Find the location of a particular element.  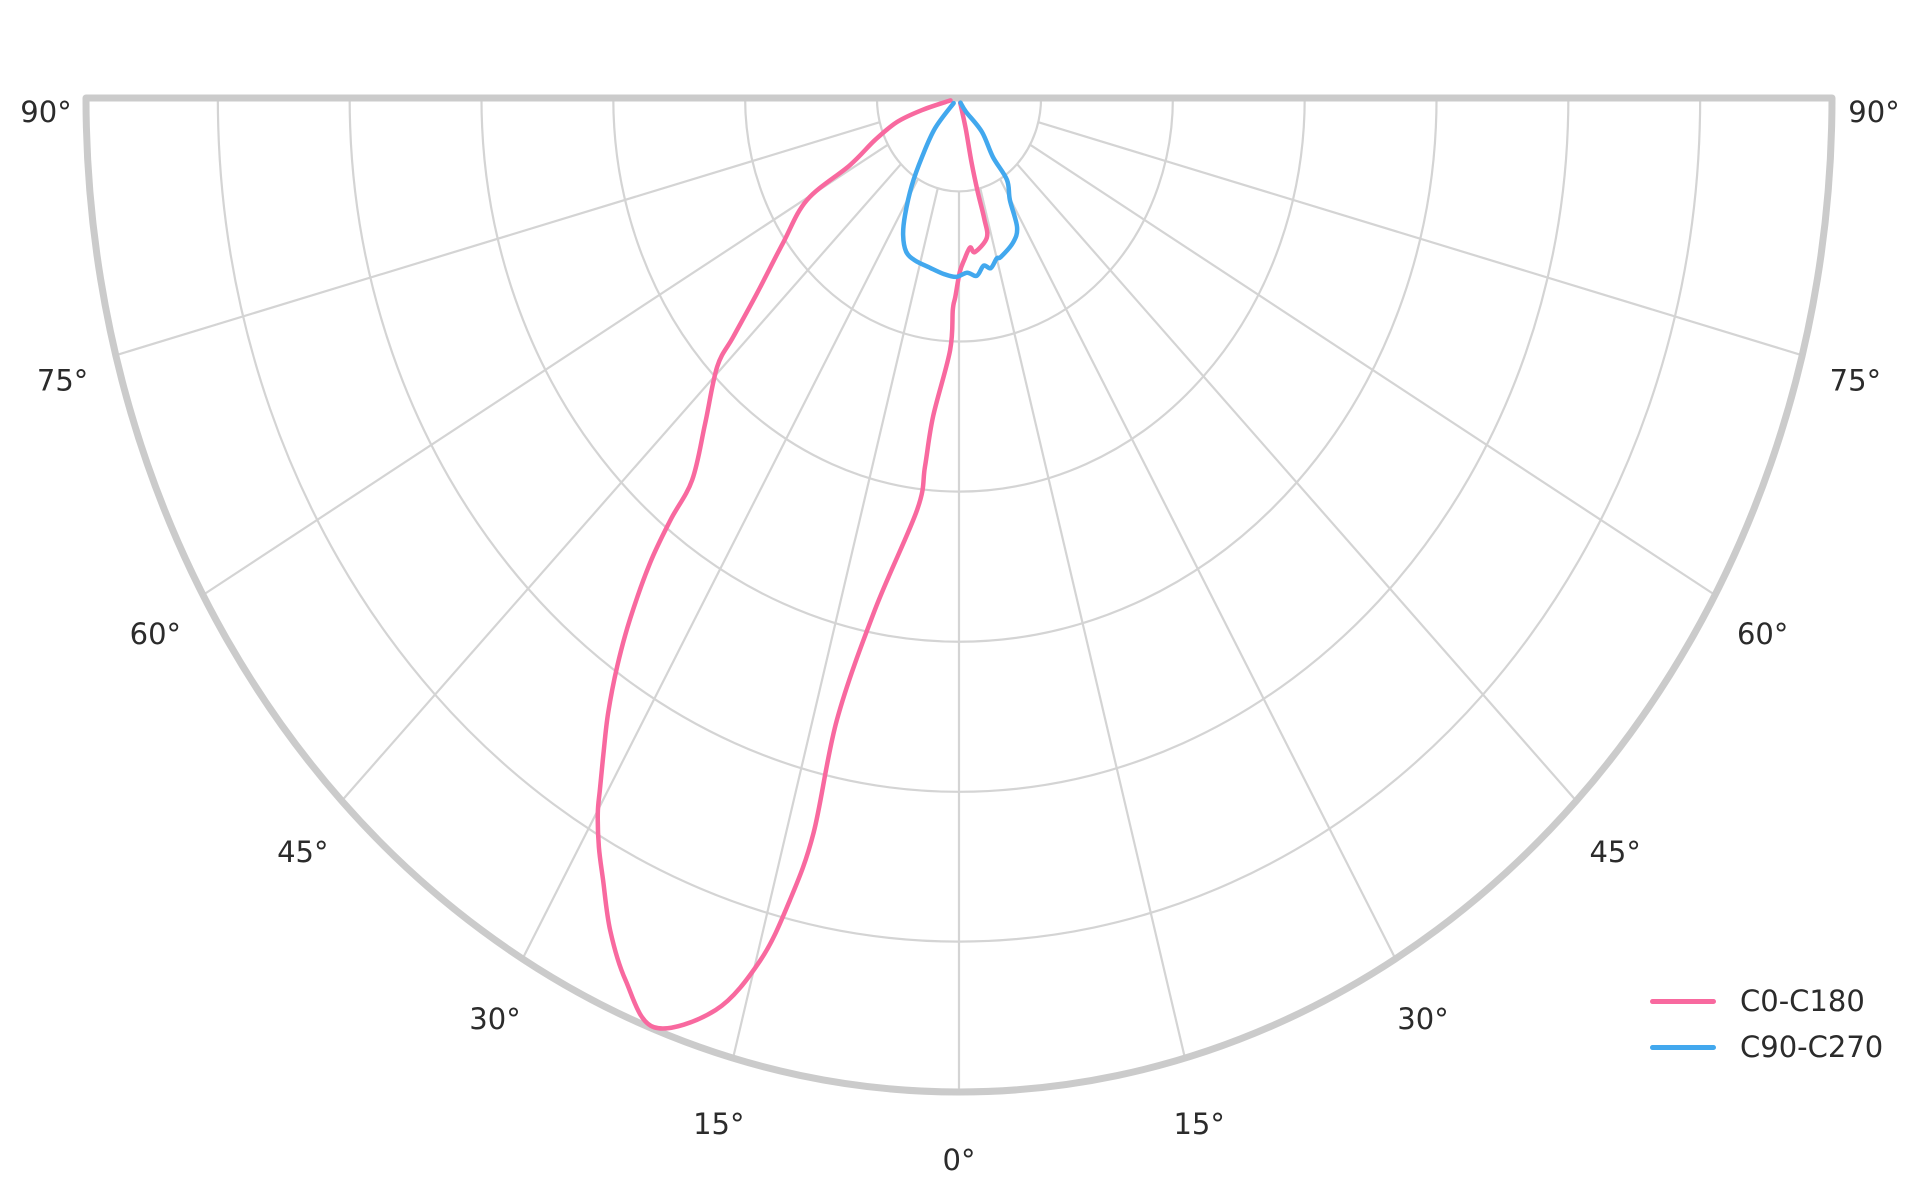

legend-line-c0-c180-swatch is located at coordinates (1683, 1001).